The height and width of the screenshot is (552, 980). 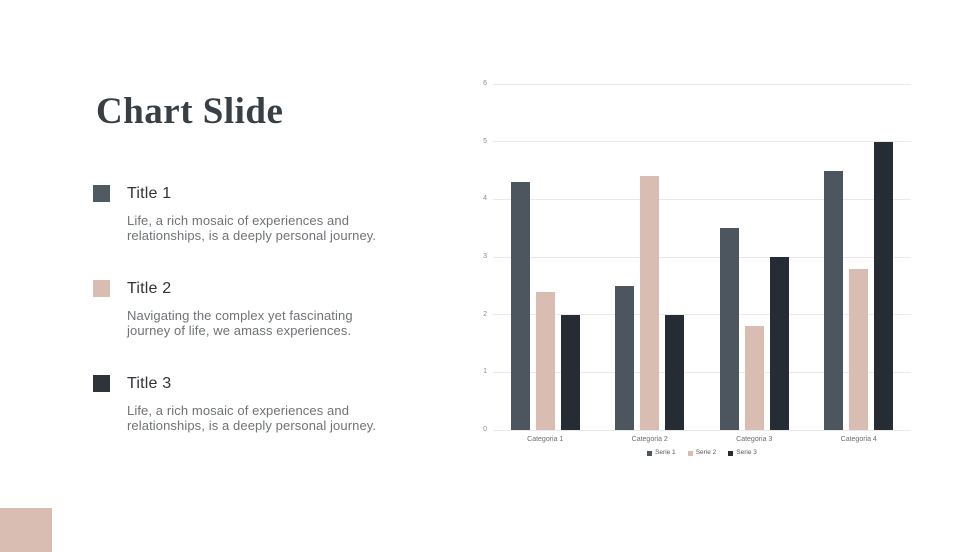 I want to click on legend-item: Serie 1, so click(x=661, y=453).